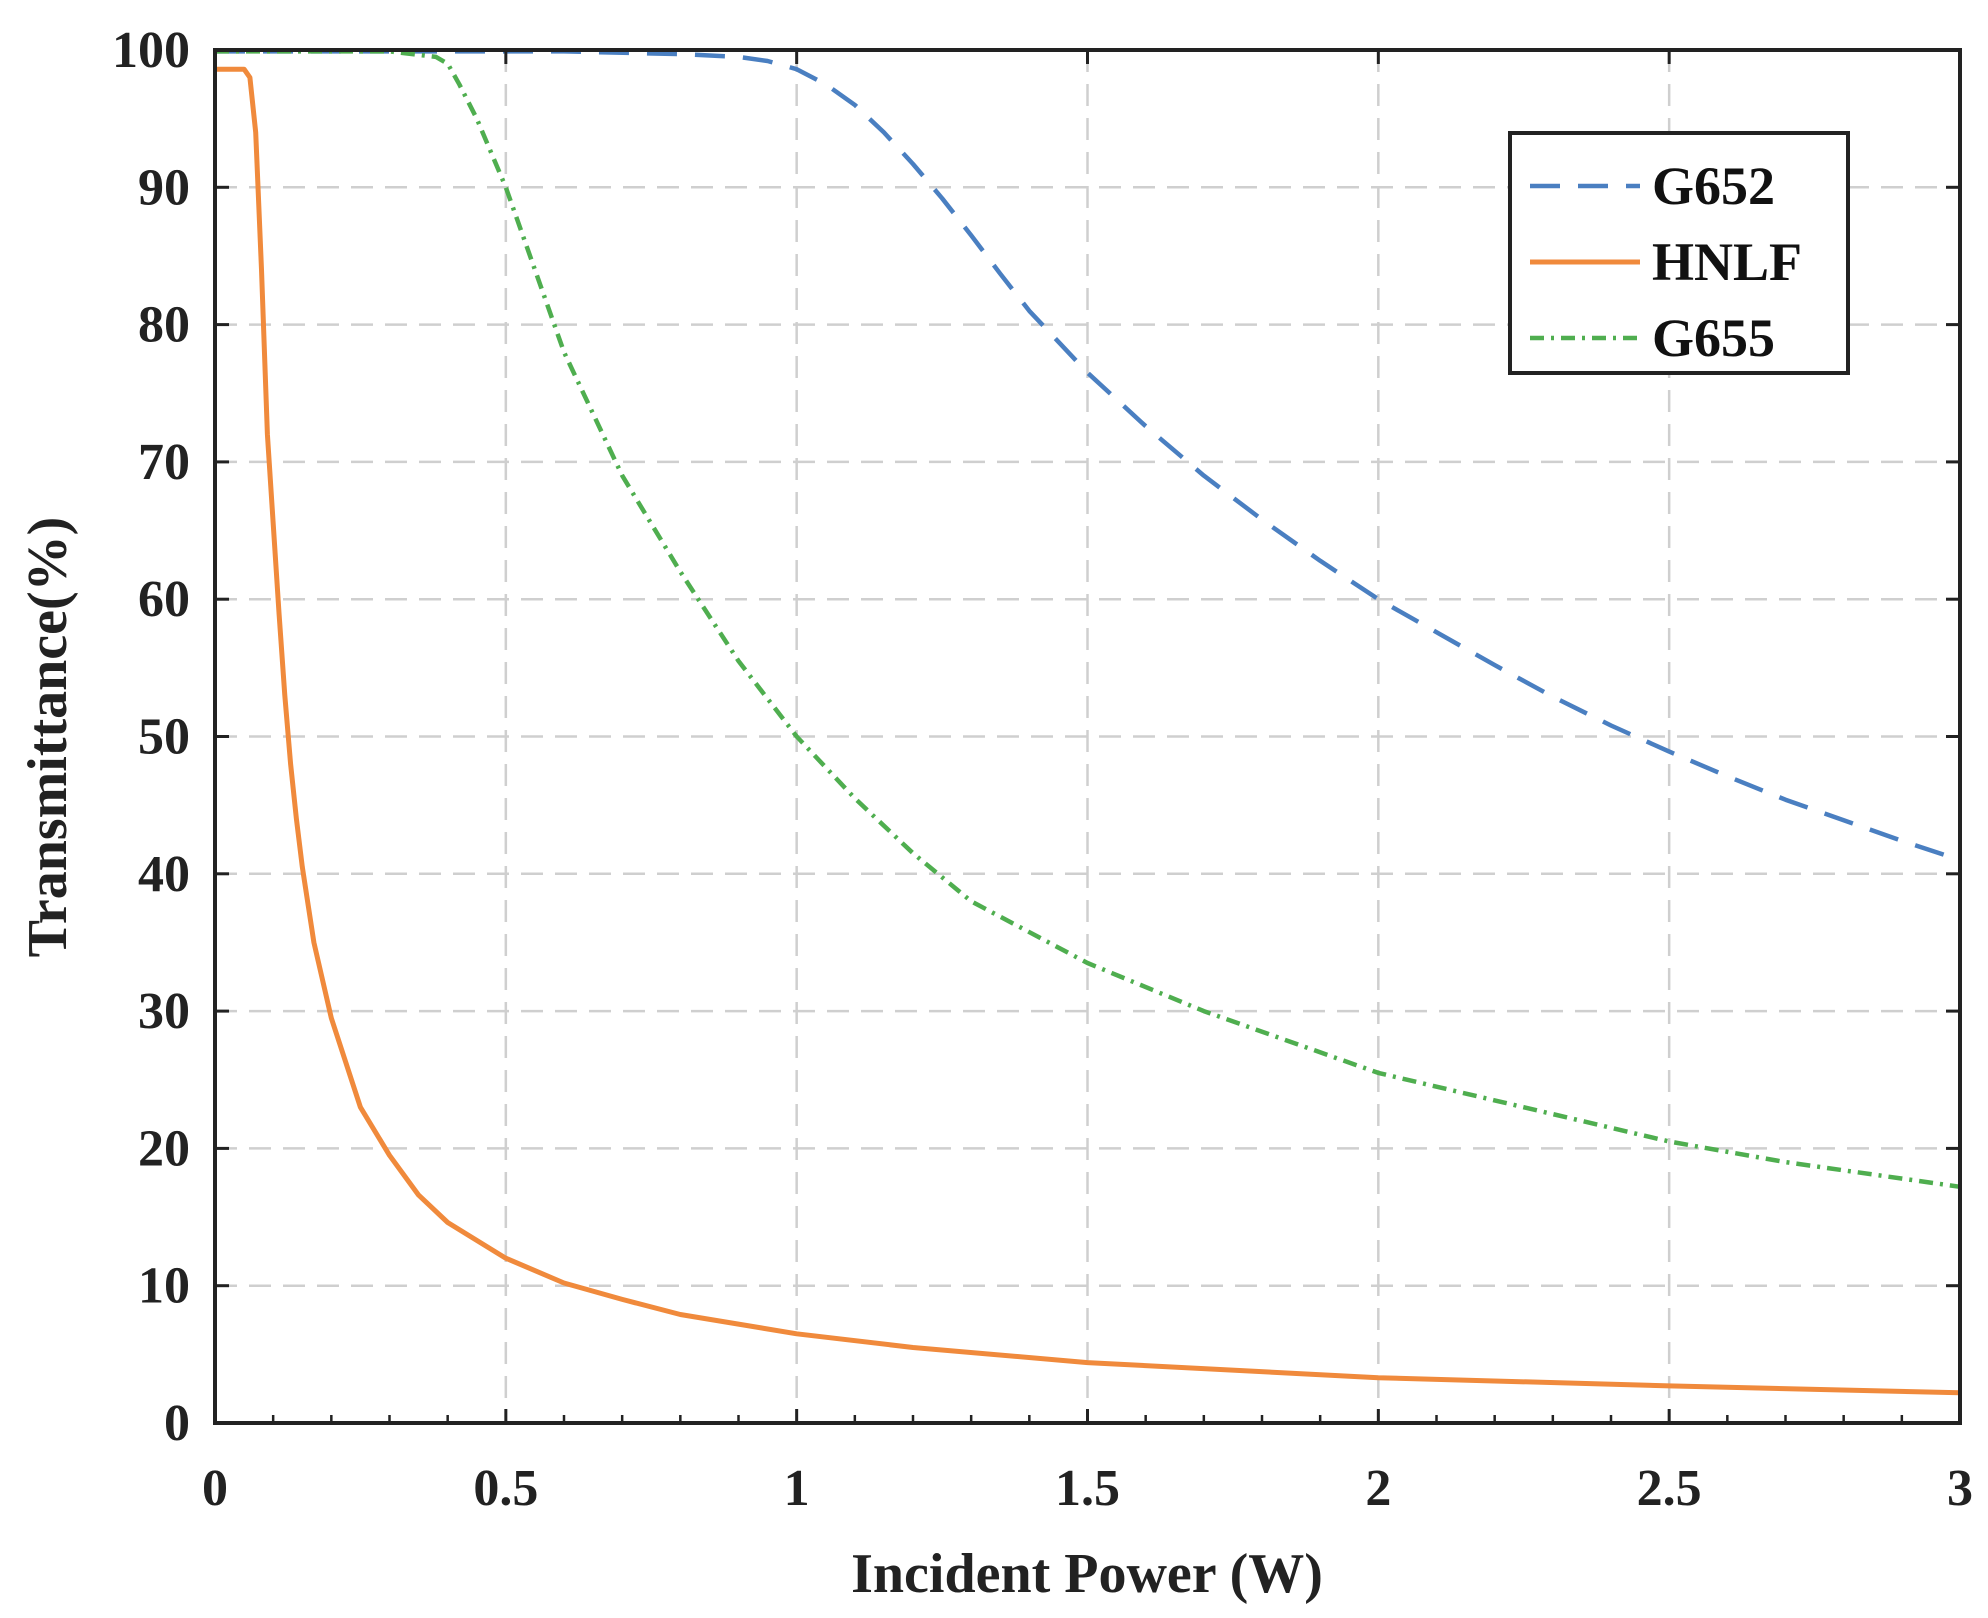 The width and height of the screenshot is (1988, 1618). What do you see at coordinates (164, 1148) in the screenshot?
I see `y-tick-label: 20` at bounding box center [164, 1148].